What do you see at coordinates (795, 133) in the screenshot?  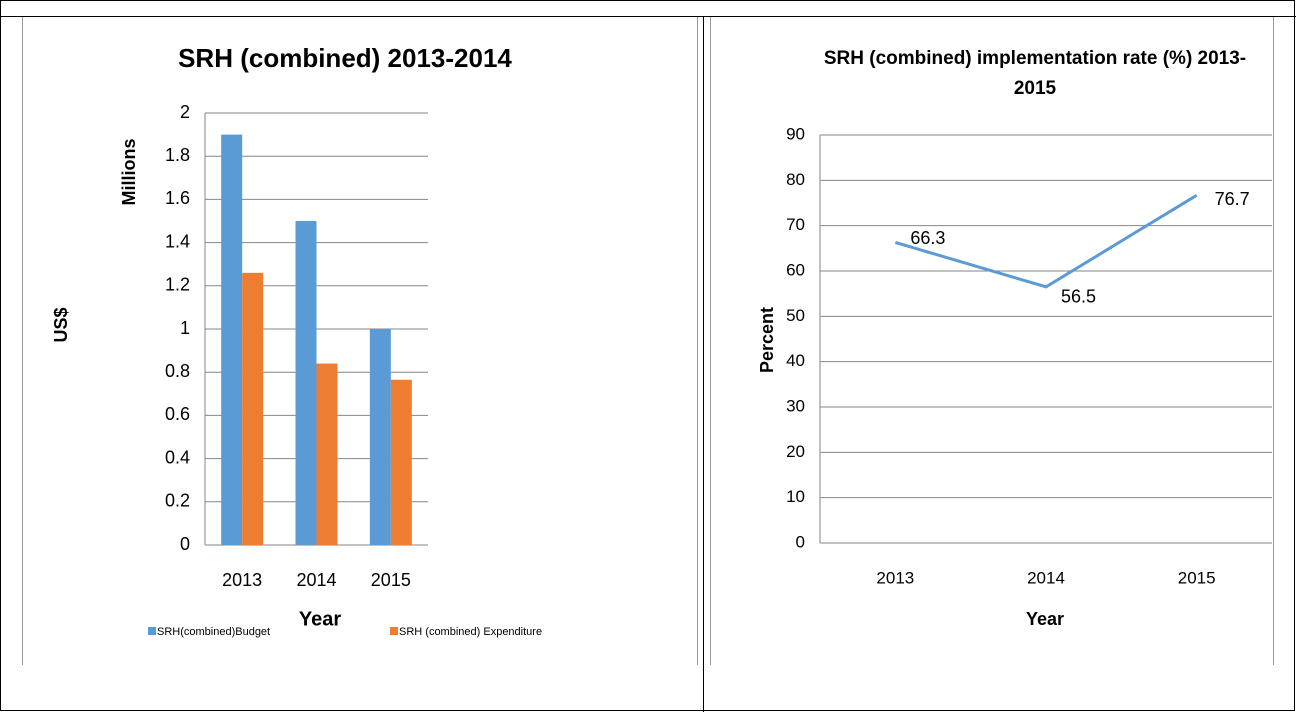 I see `y-tick-label: 90` at bounding box center [795, 133].